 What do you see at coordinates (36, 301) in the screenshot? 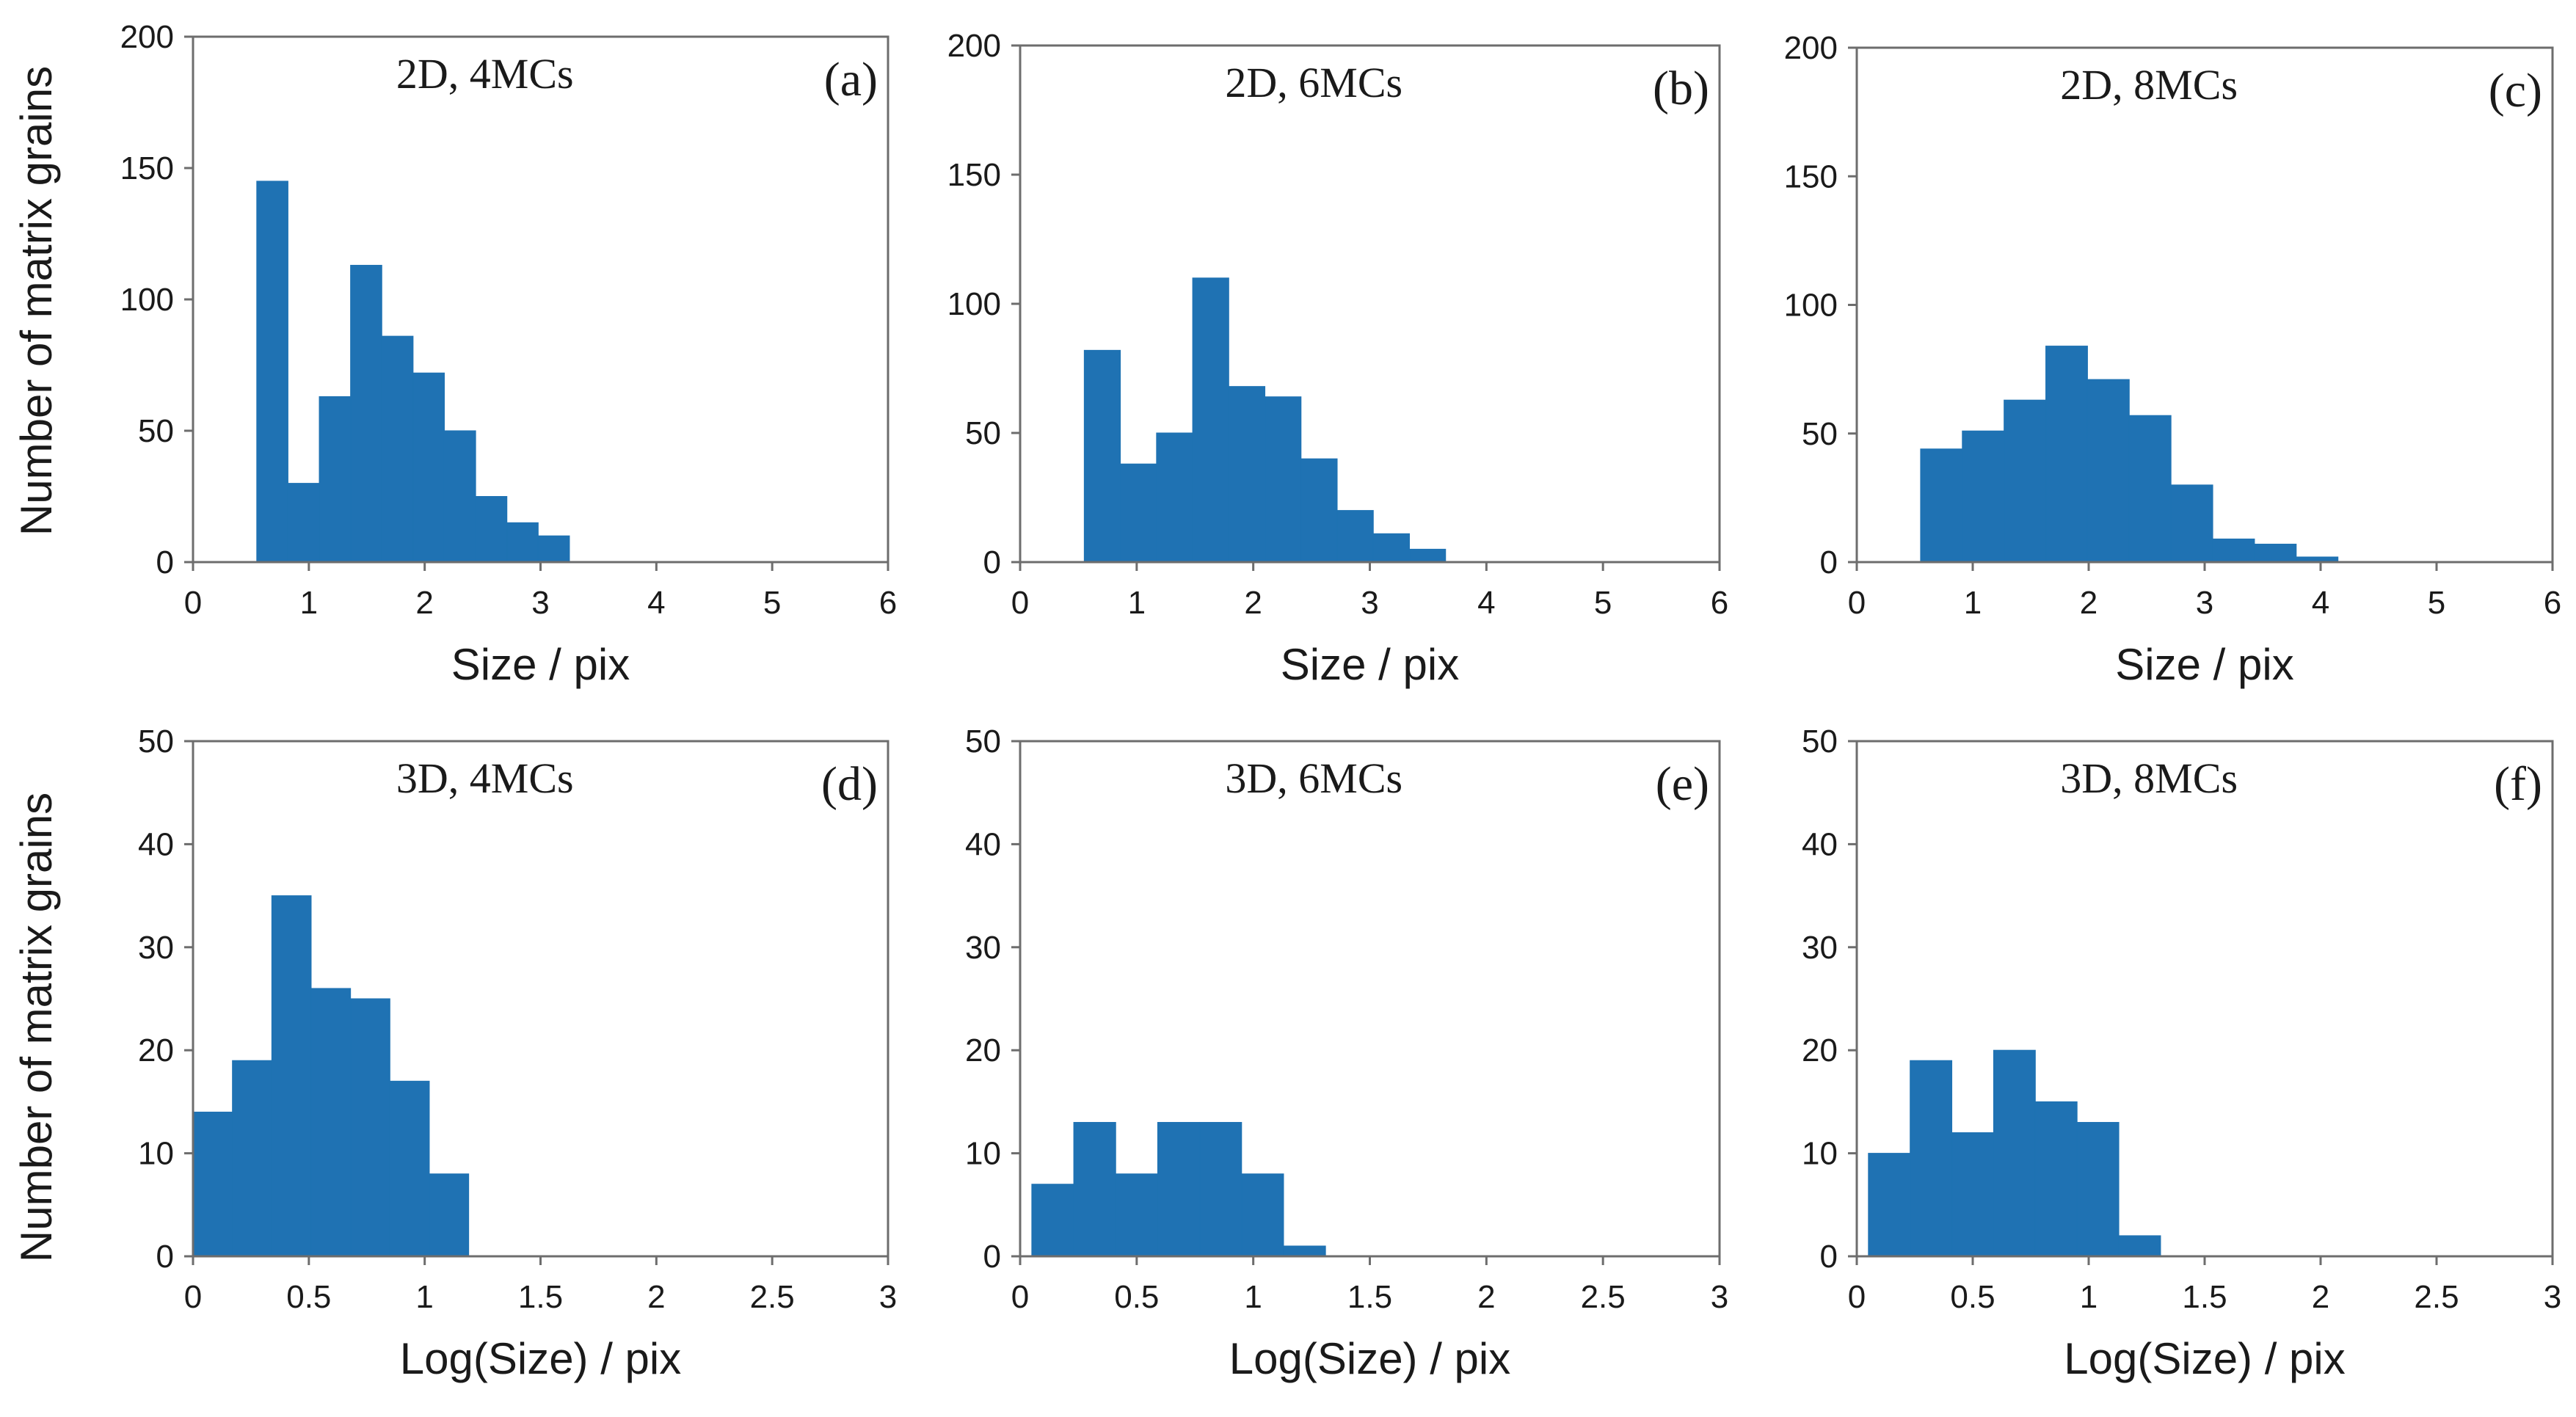
I see `y-axis-label-top: Number of matrix grains` at bounding box center [36, 301].